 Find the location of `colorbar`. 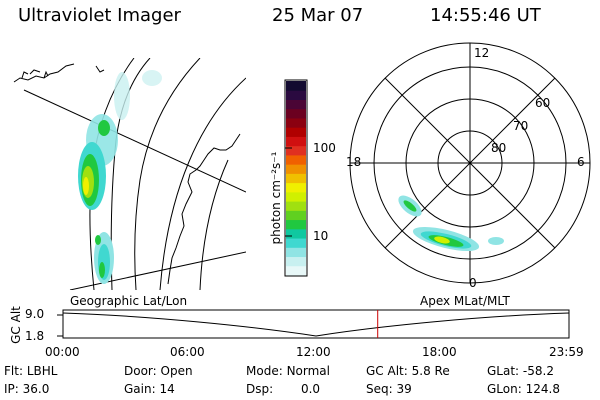

colorbar is located at coordinates (296, 178).